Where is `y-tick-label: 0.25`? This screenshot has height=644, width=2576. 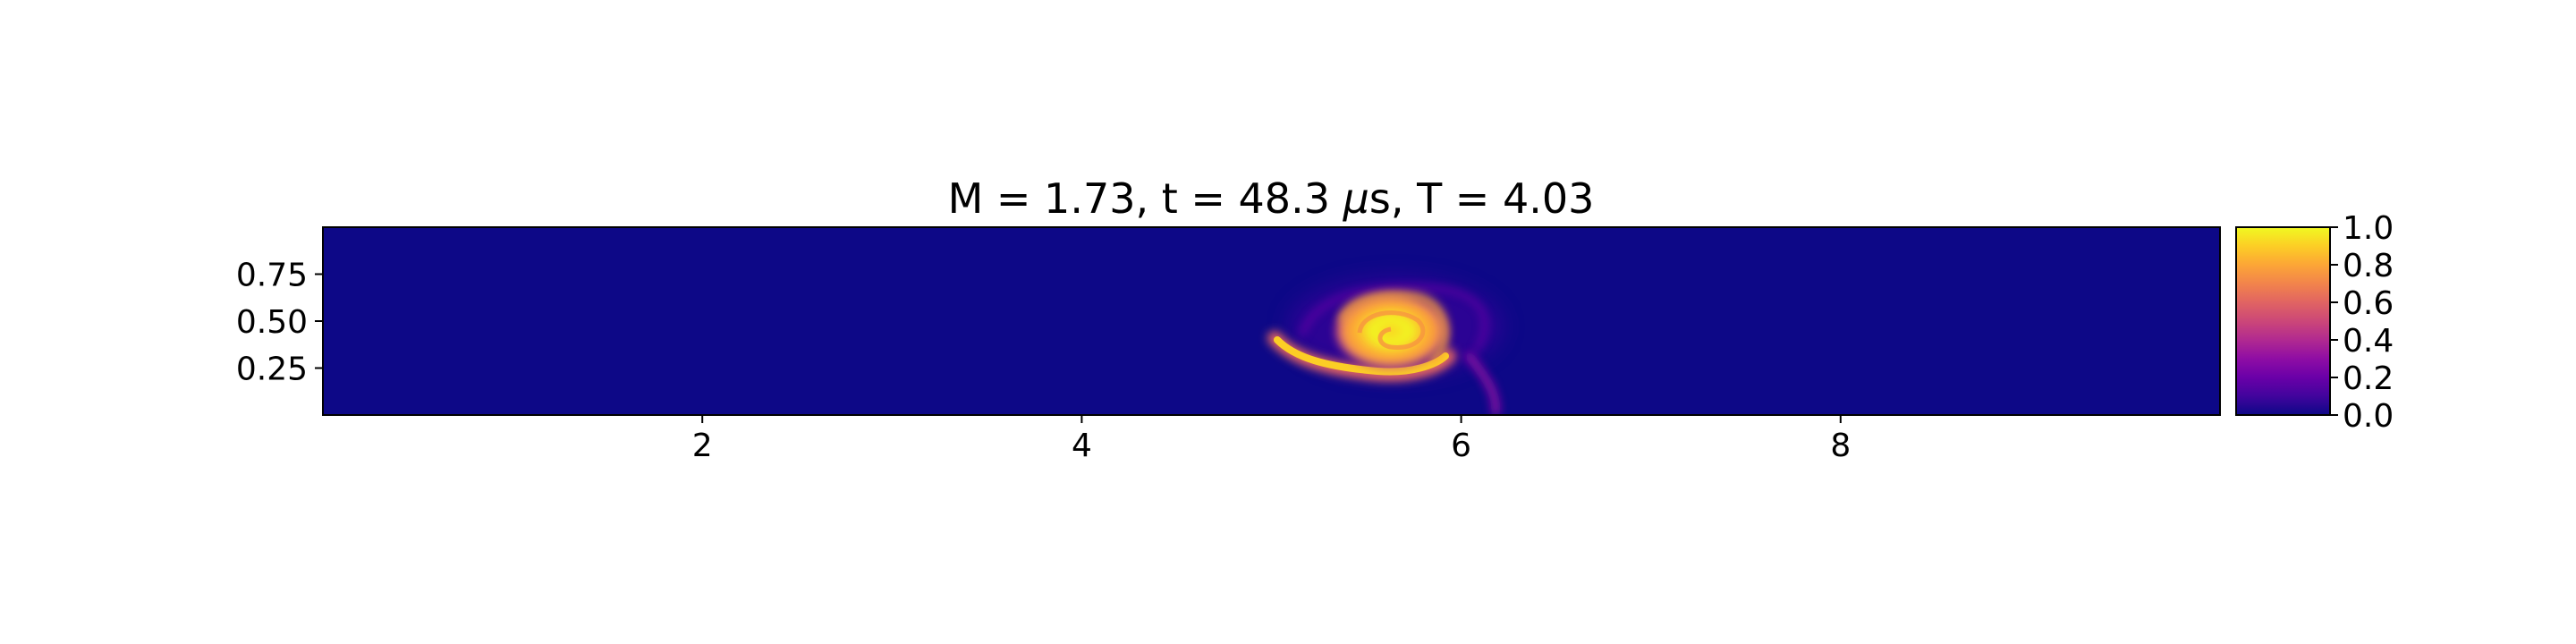
y-tick-label: 0.25 is located at coordinates (272, 370).